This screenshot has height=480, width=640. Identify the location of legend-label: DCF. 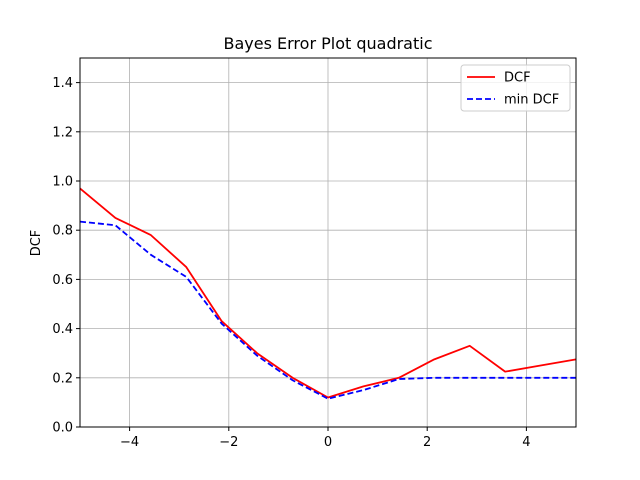
(517, 78).